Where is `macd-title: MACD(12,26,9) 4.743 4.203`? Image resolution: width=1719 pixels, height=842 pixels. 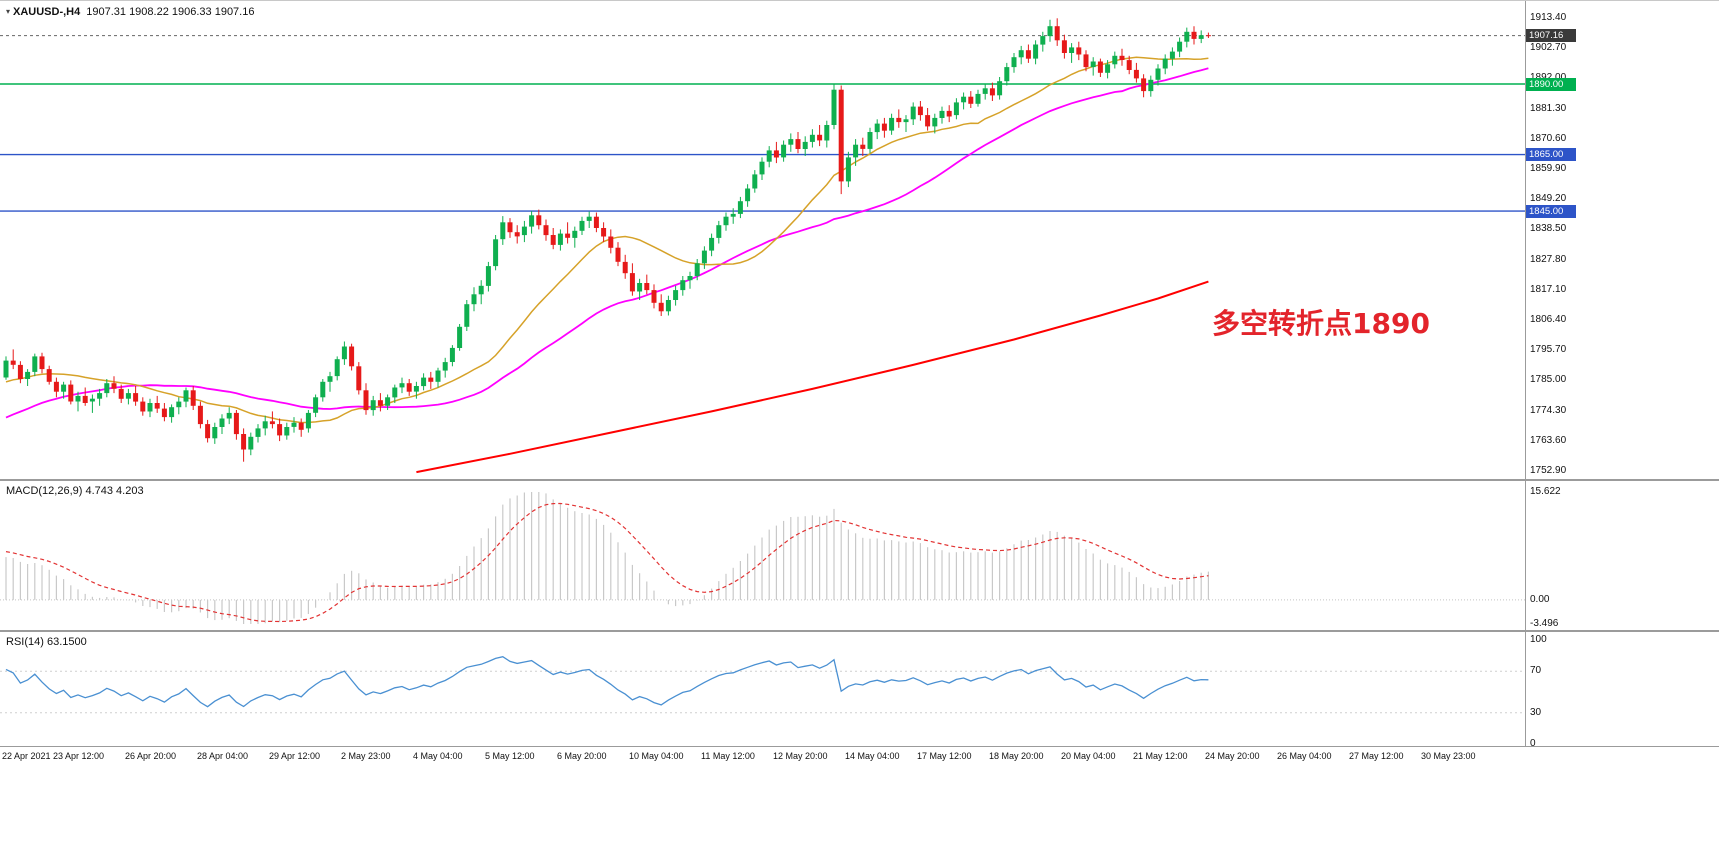 macd-title: MACD(12,26,9) 4.743 4.203 is located at coordinates (75, 491).